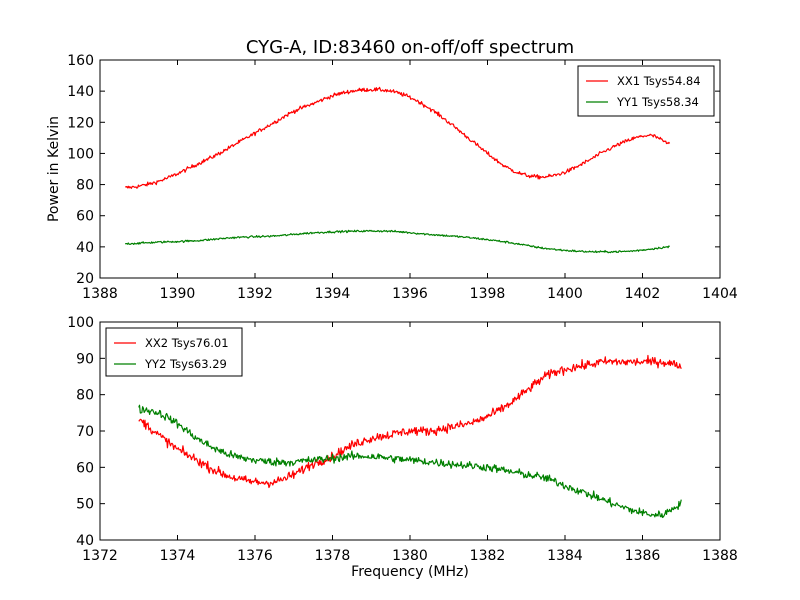 Image resolution: width=800 pixels, height=600 pixels. I want to click on y-tick-label: 160, so click(80, 61).